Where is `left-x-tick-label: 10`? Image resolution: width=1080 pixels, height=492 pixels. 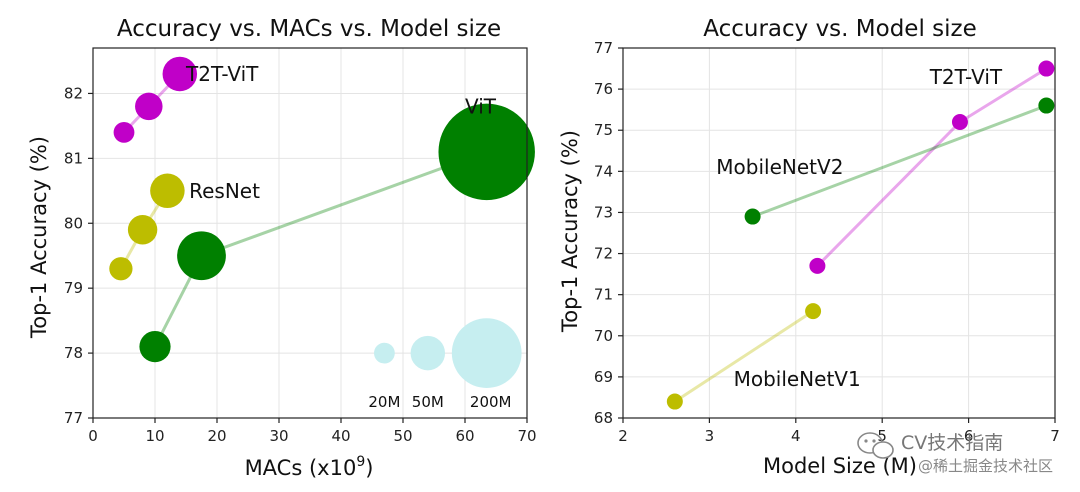 left-x-tick-label: 10 is located at coordinates (154, 436).